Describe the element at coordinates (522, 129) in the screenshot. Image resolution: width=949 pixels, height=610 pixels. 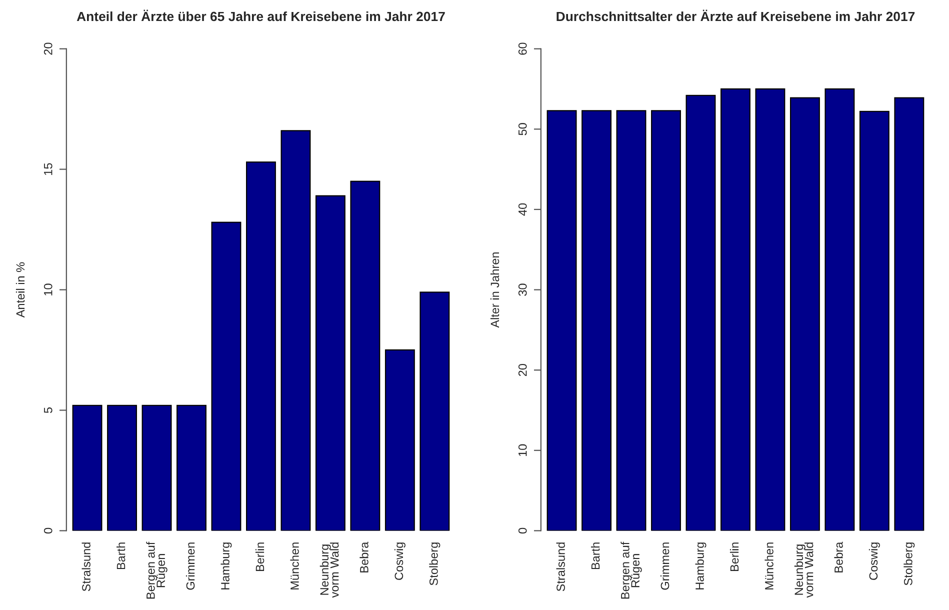
I see `y-tick-label: 50` at that location.